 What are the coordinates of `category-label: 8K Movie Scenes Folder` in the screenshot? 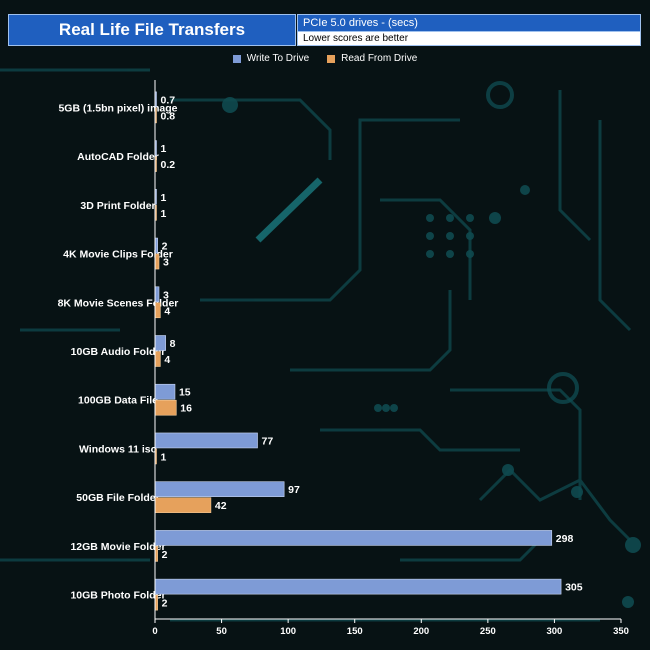 It's located at (118, 303).